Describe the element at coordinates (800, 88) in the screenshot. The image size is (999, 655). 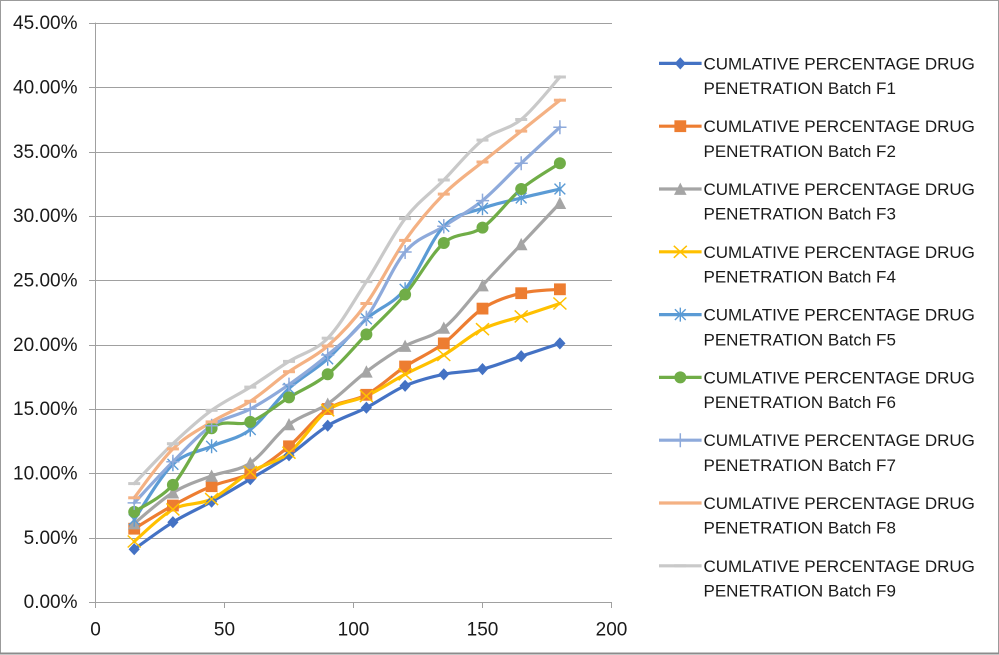
I see `svg-text: PENETRATION Batch F1` at that location.